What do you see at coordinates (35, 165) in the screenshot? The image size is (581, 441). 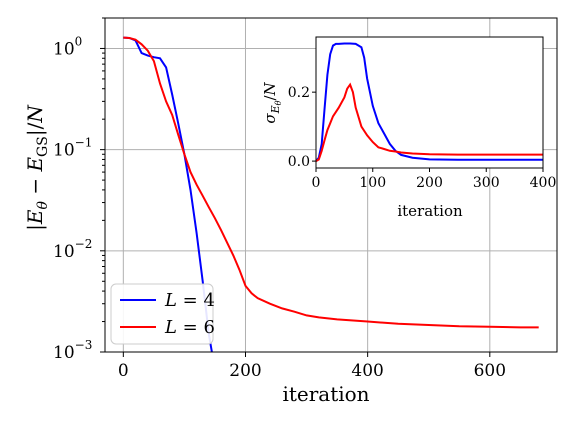 I see `y-label-E2: E` at bounding box center [35, 165].